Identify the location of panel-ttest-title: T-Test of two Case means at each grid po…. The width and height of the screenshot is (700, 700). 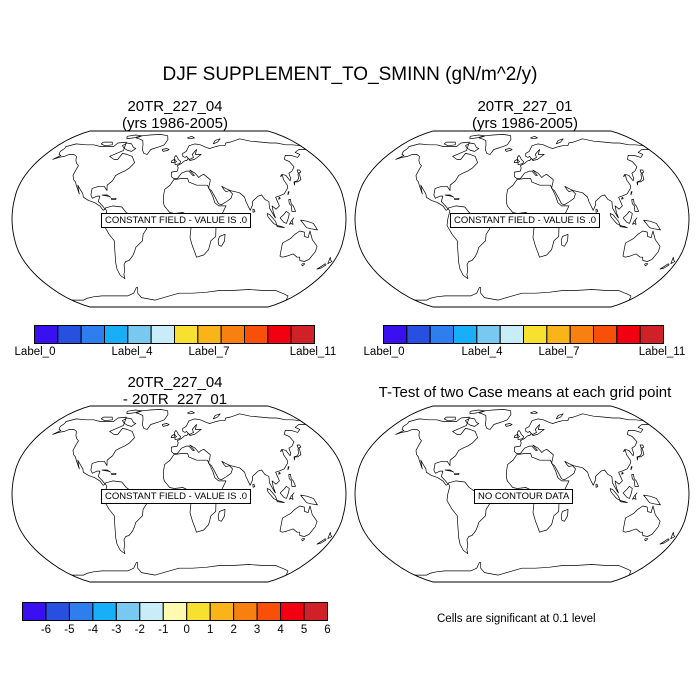
(525, 392).